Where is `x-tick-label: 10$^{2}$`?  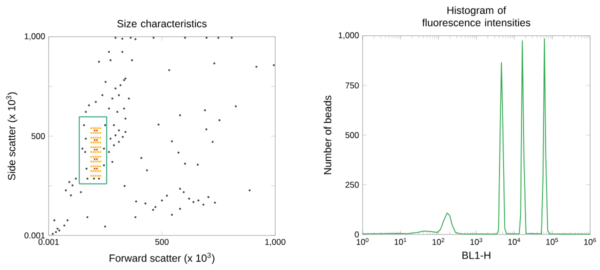 x-tick-label: 10$^{2}$ is located at coordinates (438, 241).